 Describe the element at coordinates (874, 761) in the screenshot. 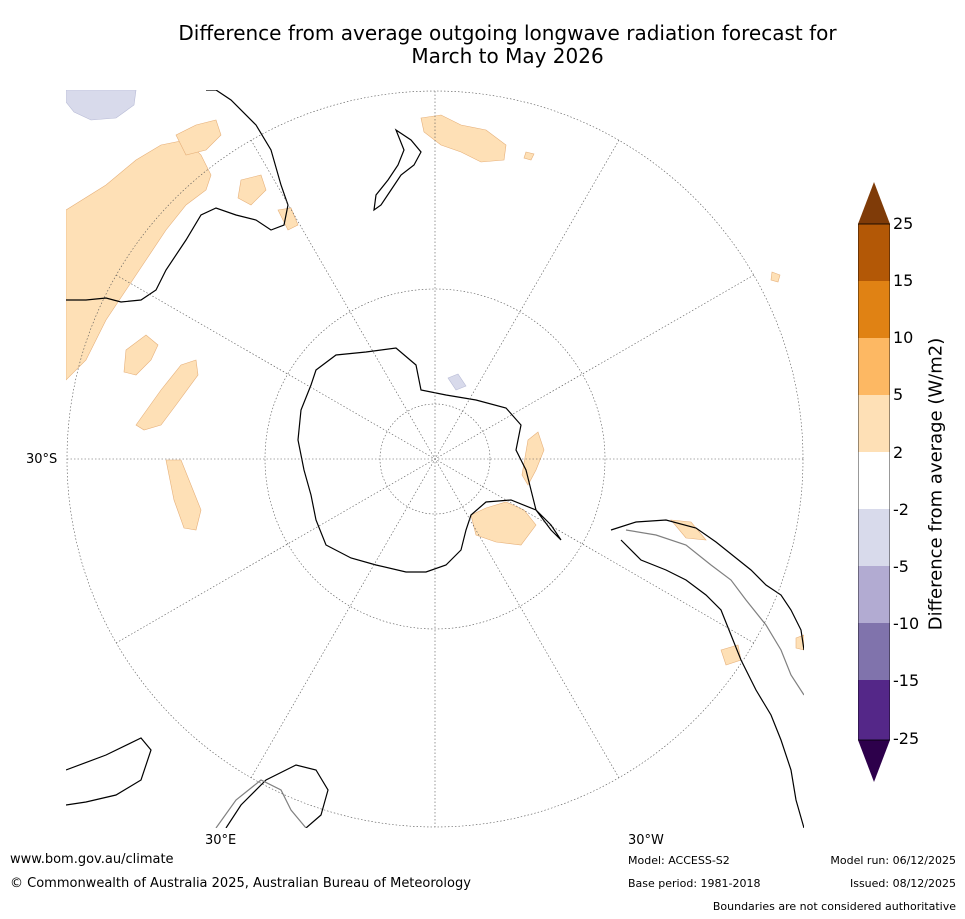

I see `colorbar-extend-min` at that location.